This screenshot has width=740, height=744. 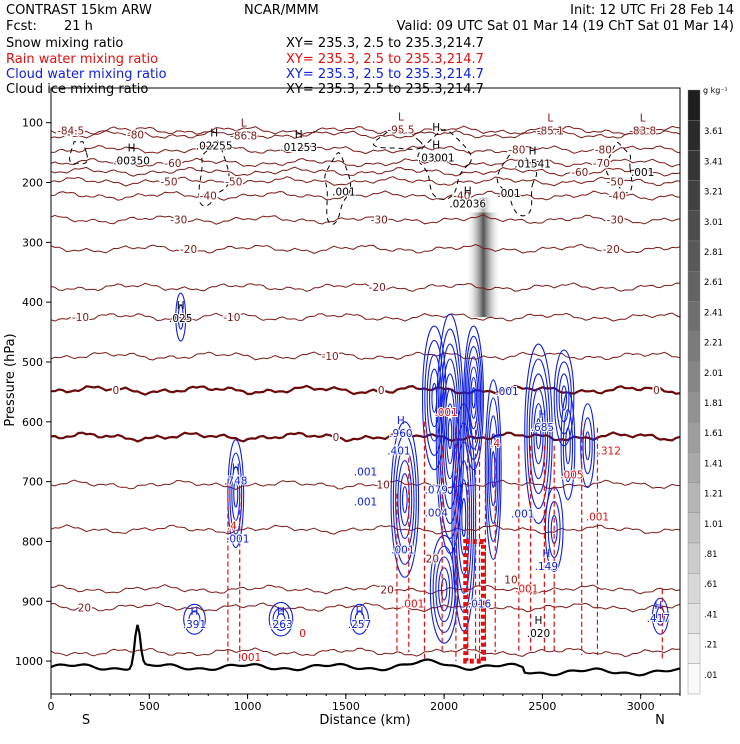 What do you see at coordinates (330, 357) in the screenshot?
I see `temperature-label: -10` at bounding box center [330, 357].